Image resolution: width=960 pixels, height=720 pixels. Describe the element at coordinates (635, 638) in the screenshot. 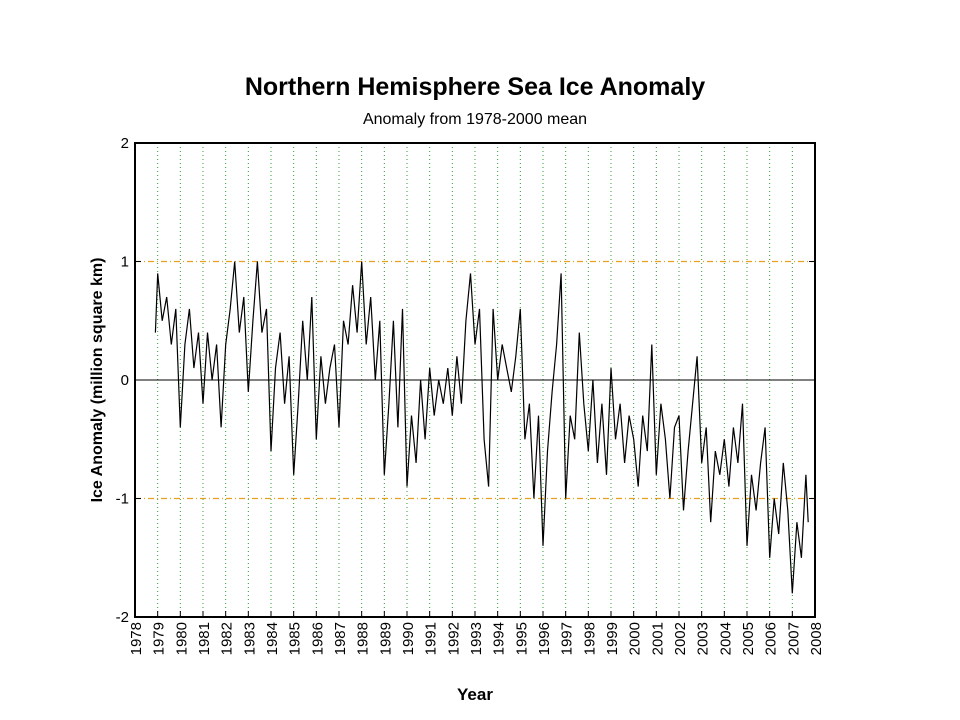

I see `x-tick-label: 2000` at that location.